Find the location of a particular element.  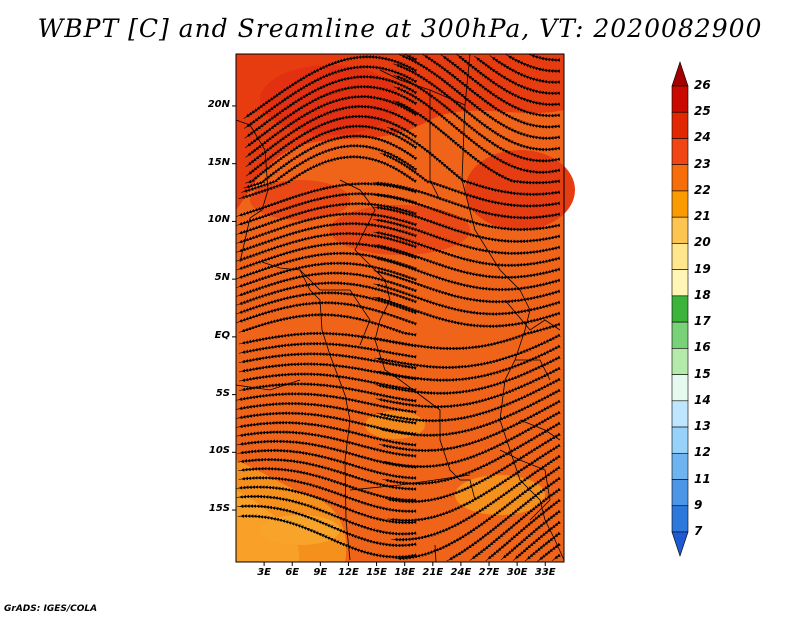

lat-tick-label: 15S is located at coordinates (219, 509).